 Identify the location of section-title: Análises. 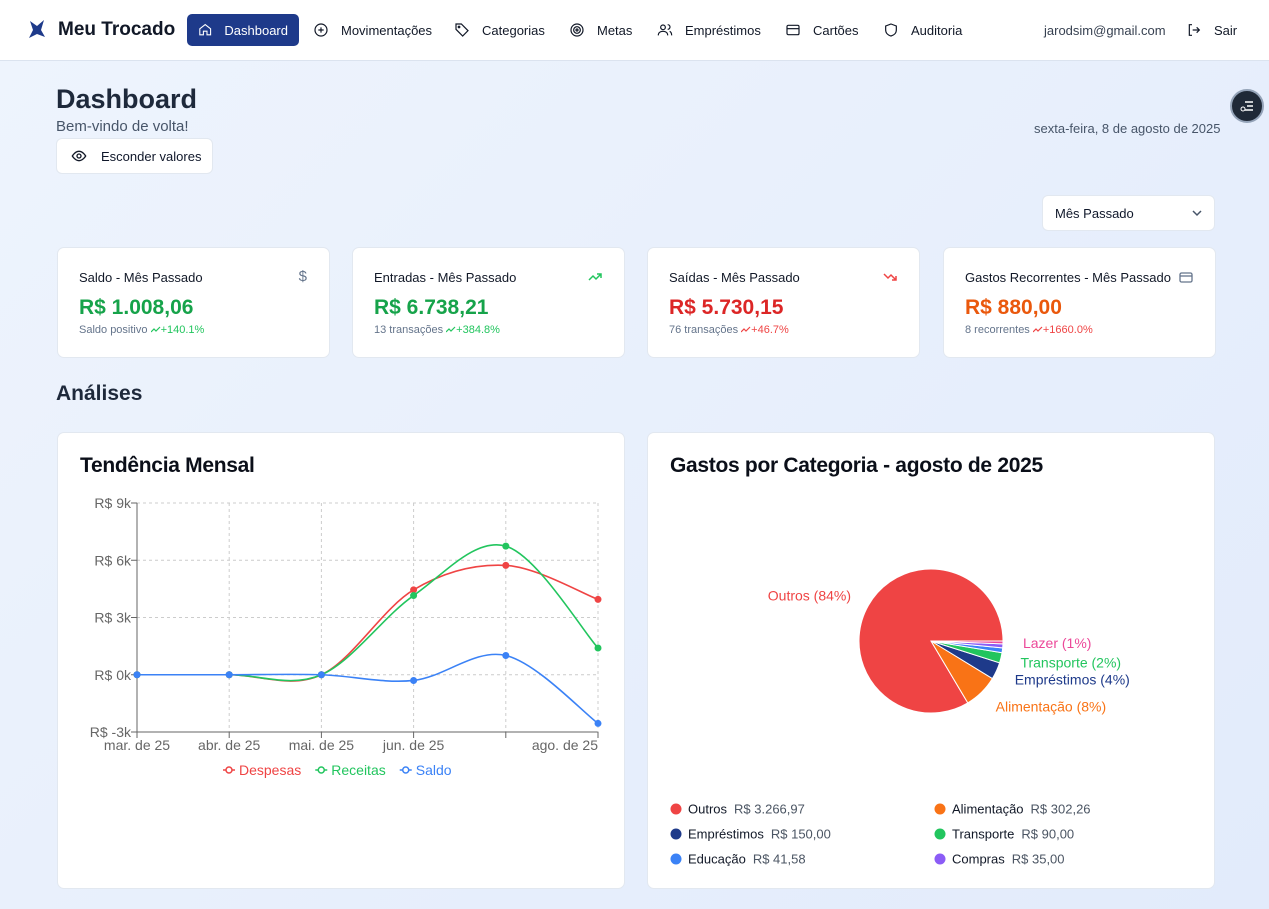
(99, 393).